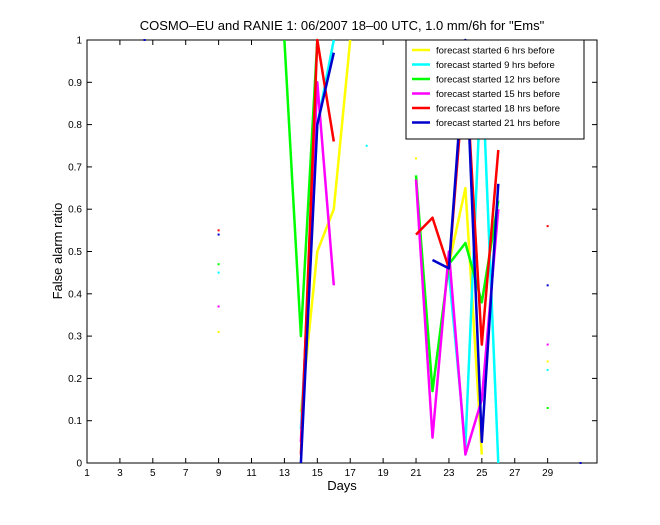 The width and height of the screenshot is (660, 525). What do you see at coordinates (57, 251) in the screenshot?
I see `y-axis-label: False alarm ratio` at bounding box center [57, 251].